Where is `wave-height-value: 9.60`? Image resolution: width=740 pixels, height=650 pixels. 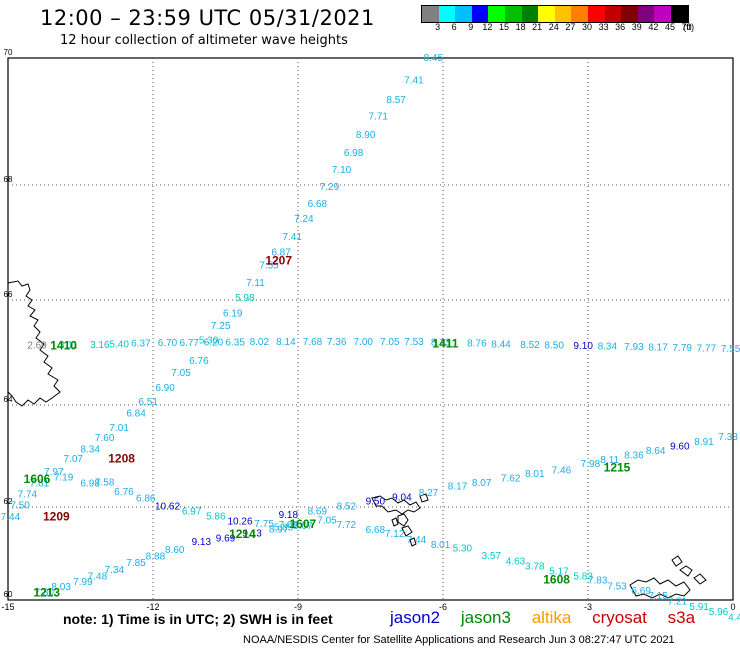
wave-height-value: 9.60 is located at coordinates (680, 446).